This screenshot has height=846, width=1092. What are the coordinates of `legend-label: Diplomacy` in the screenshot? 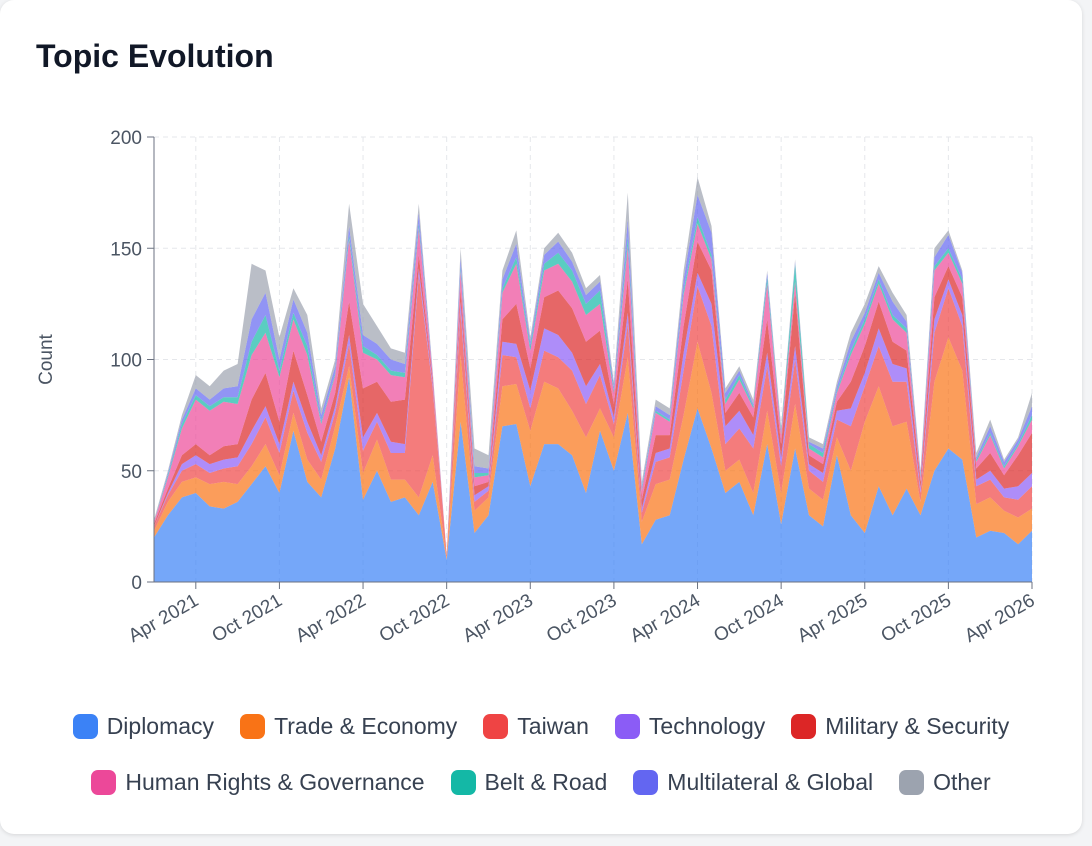 It's located at (160, 725).